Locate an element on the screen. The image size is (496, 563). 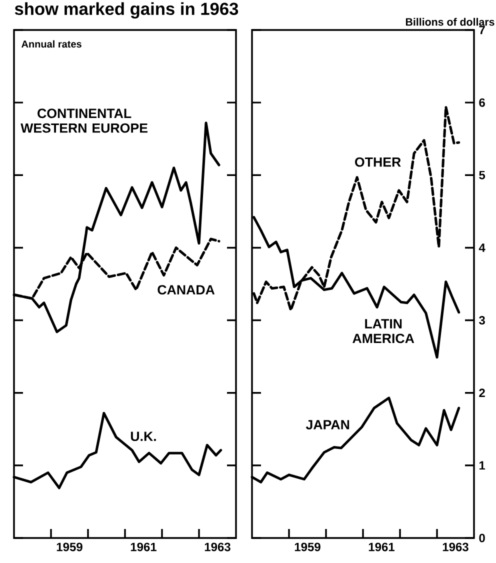
y-axis-title: Billions of dollars is located at coordinates (450, 22).